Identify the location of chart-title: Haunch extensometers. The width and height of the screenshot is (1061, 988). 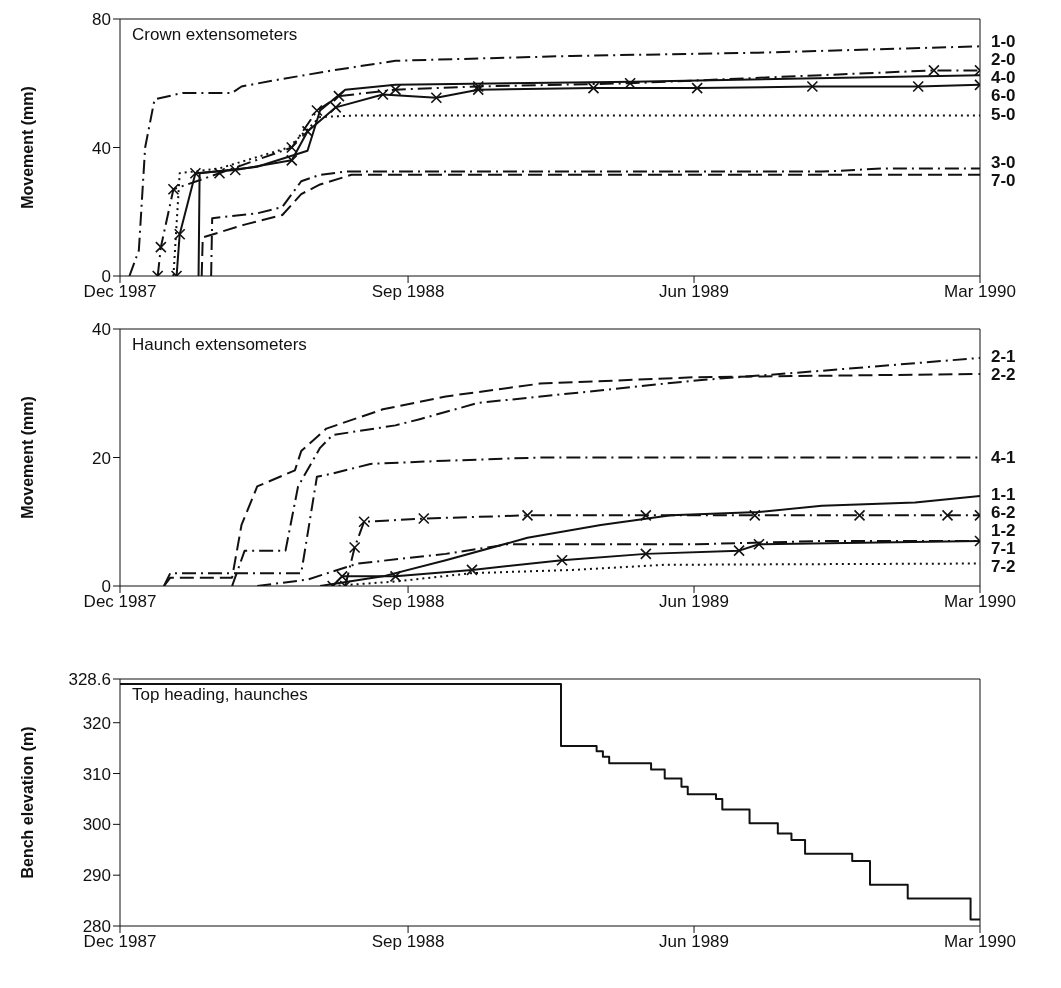
(219, 345).